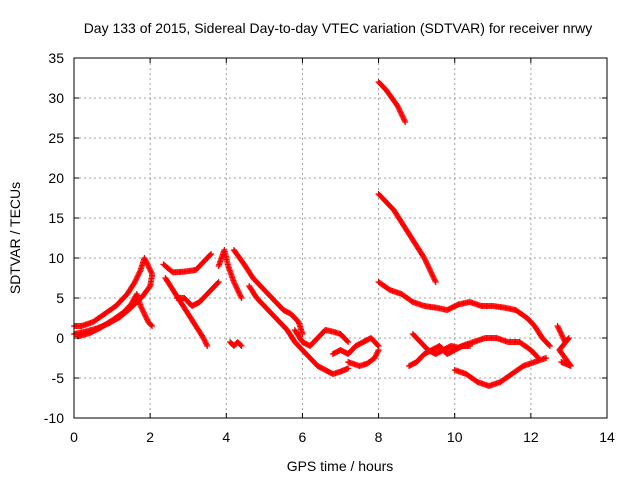  What do you see at coordinates (226, 437) in the screenshot?
I see `x-tick-label: 4` at bounding box center [226, 437].